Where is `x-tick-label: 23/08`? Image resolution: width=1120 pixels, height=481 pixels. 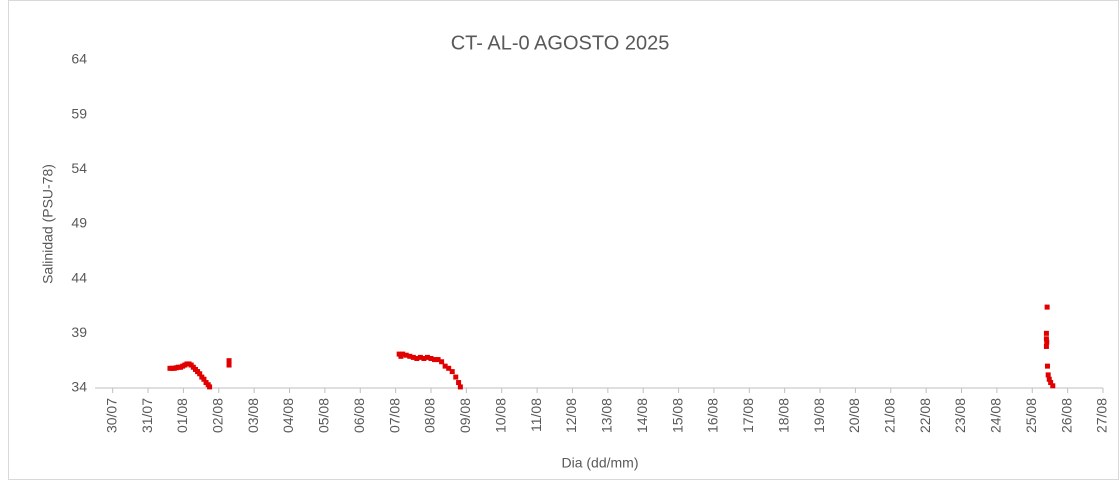
x-tick-label: 23/08 is located at coordinates (960, 415).